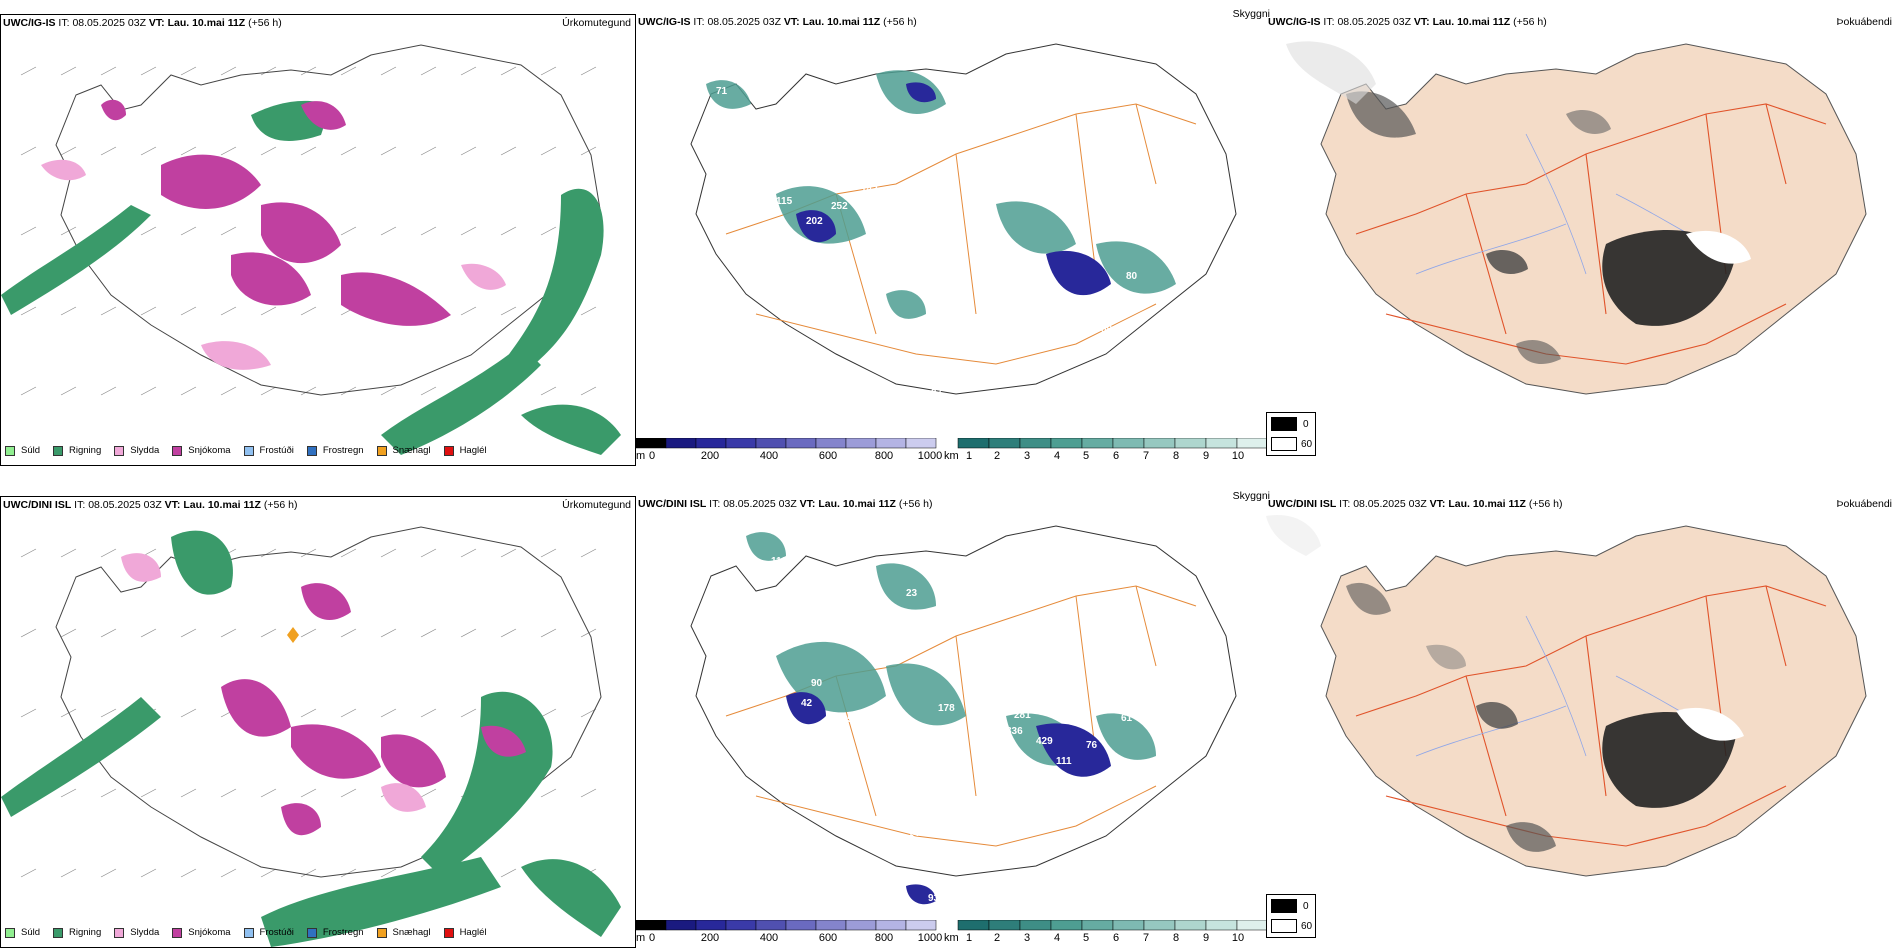 Image resolution: width=1900 pixels, height=950 pixels. What do you see at coordinates (1107, 329) in the screenshot?
I see `ceiling-label: 89` at bounding box center [1107, 329].